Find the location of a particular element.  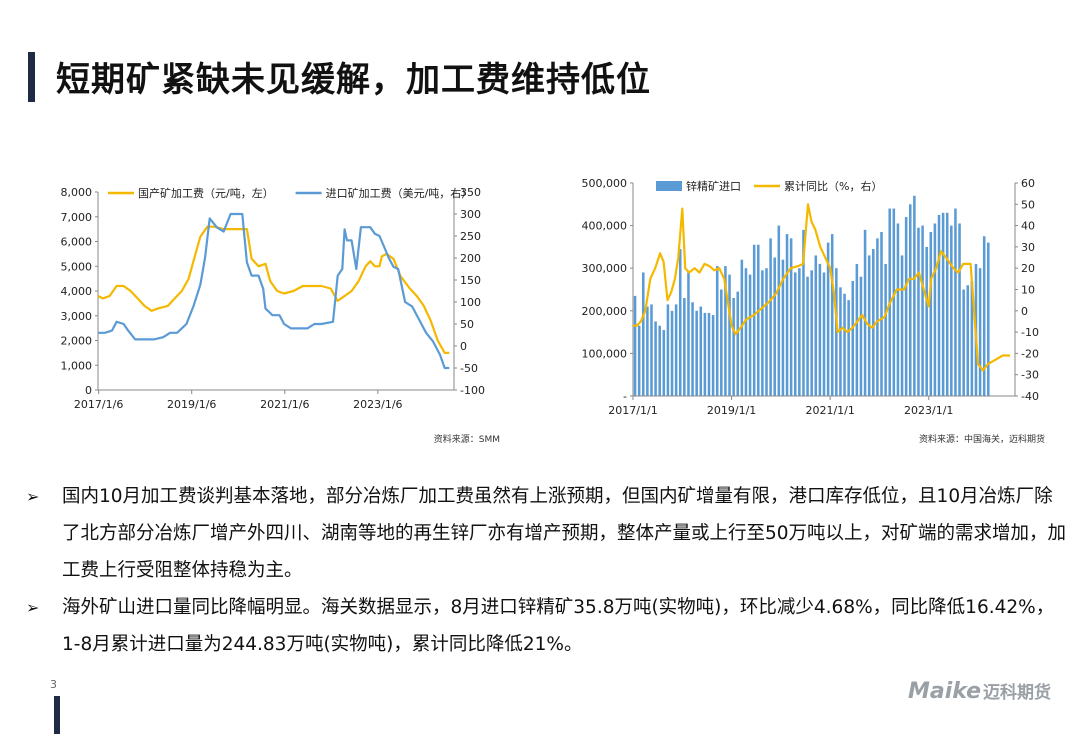

y-left-tick-label: 200,000 is located at coordinates (605, 311).